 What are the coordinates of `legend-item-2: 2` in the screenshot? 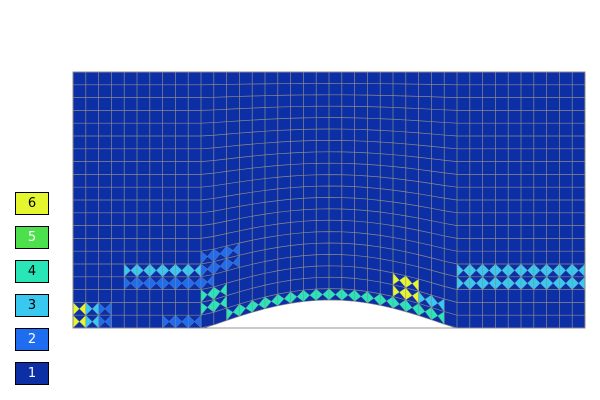 It's located at (32, 339).